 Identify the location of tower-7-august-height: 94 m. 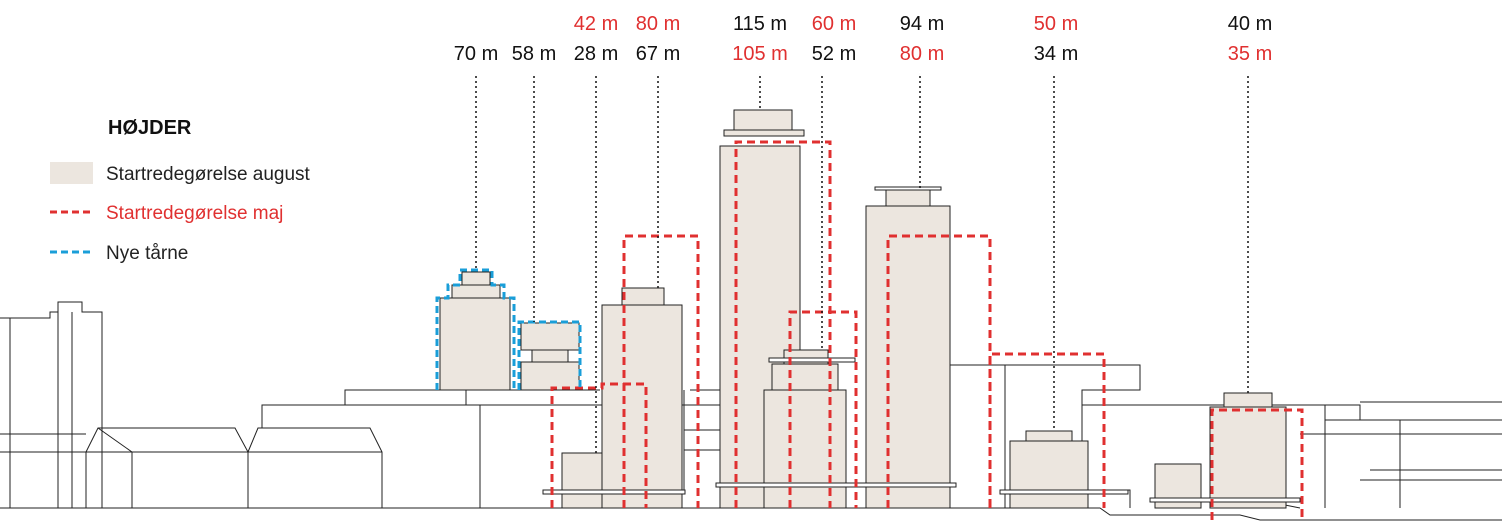
(922, 24).